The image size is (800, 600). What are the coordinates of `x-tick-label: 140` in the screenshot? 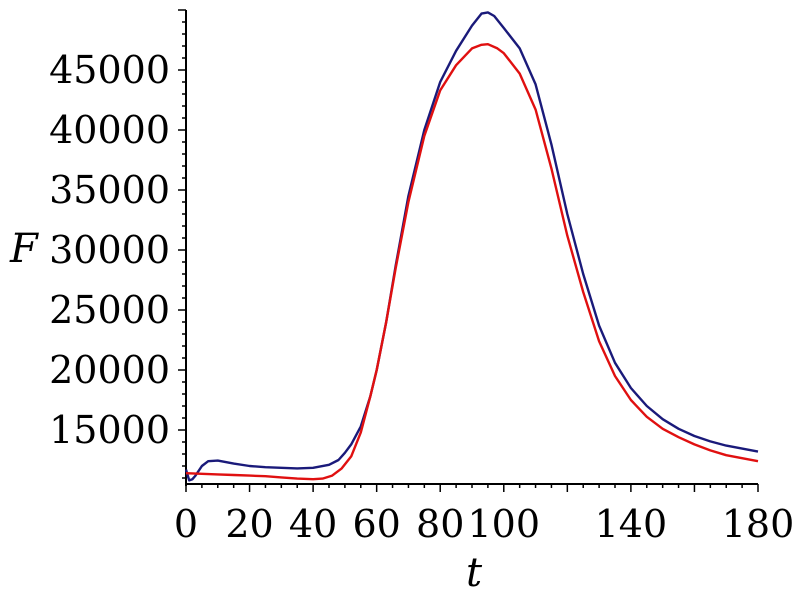 It's located at (631, 524).